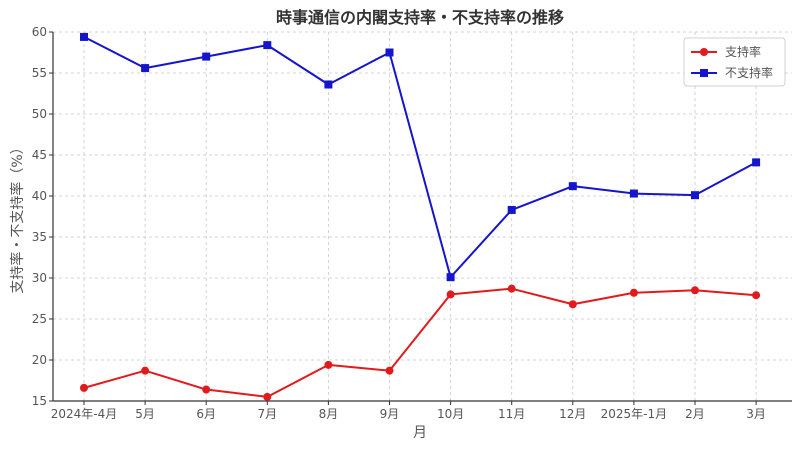  I want to click on x-tick-label: 11月, so click(511, 414).